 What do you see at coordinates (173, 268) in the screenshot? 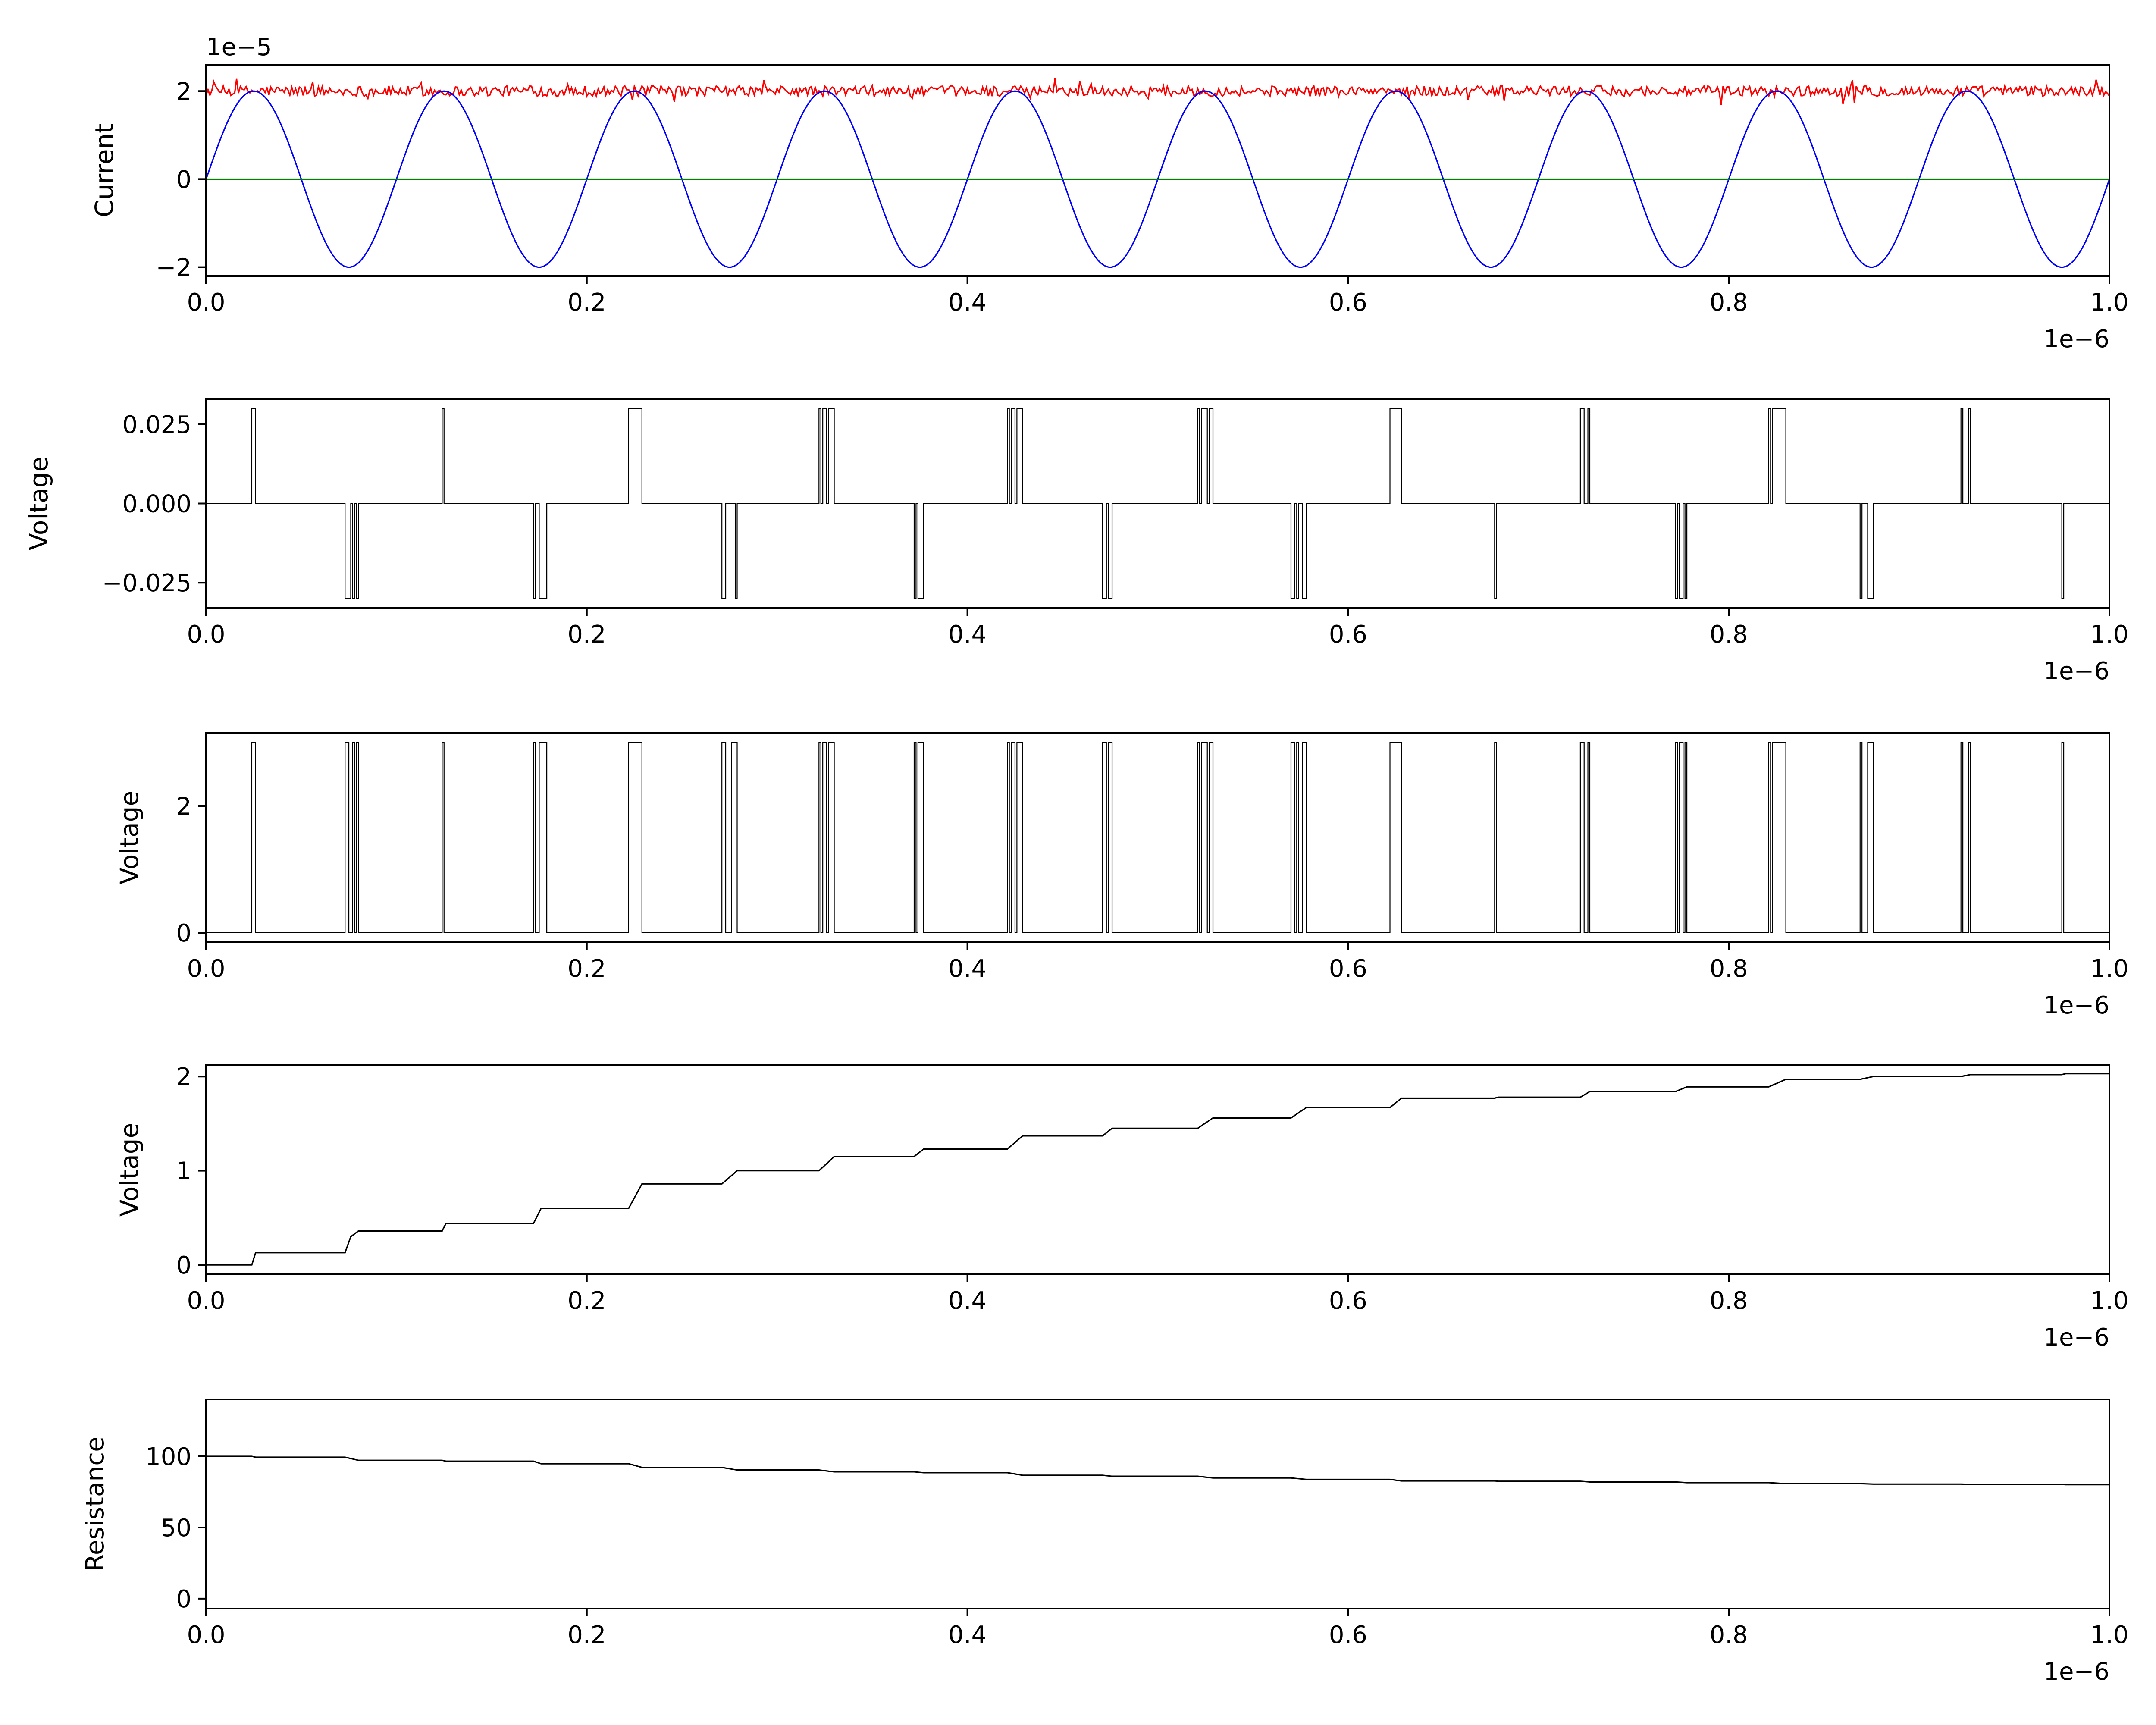
I see `y-tick-label: −2` at bounding box center [173, 268].